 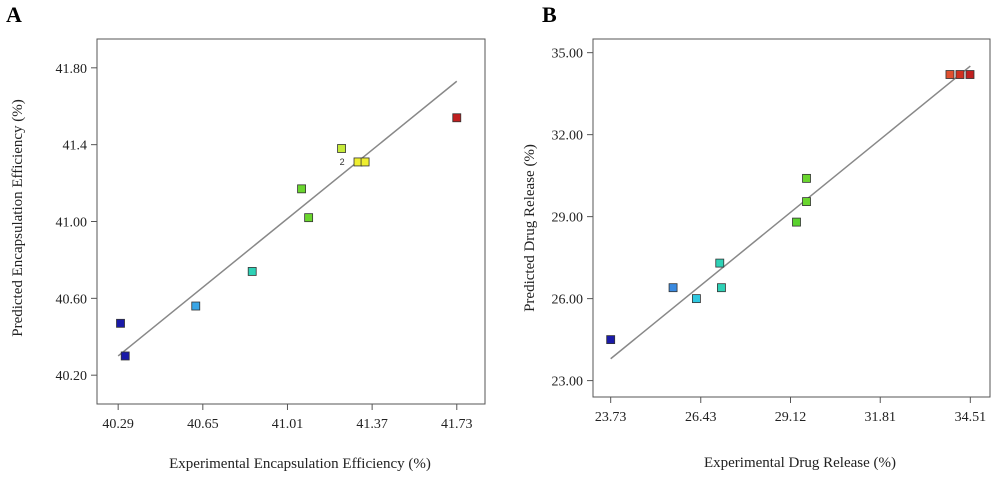 I want to click on y-tick-label-b-0: 23.00, so click(x=568, y=382).